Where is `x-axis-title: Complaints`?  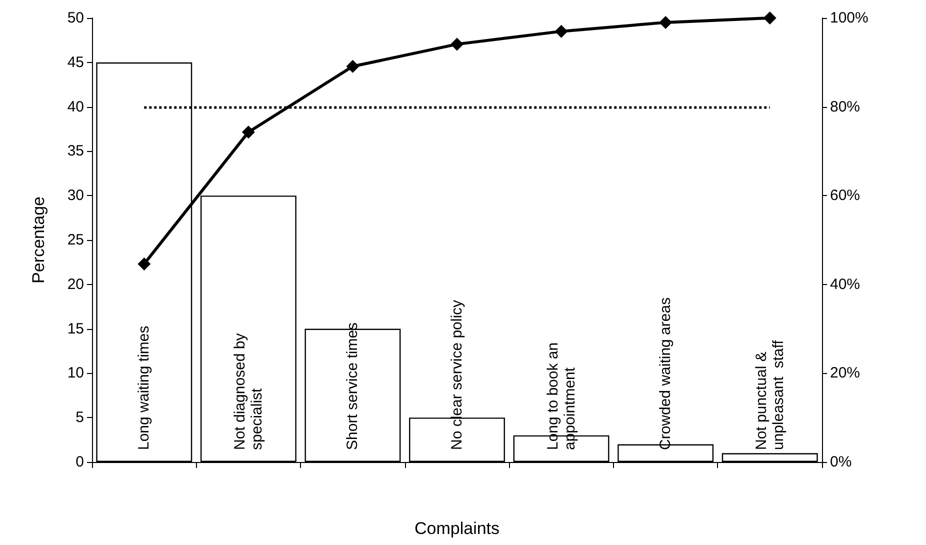 x-axis-title: Complaints is located at coordinates (457, 528).